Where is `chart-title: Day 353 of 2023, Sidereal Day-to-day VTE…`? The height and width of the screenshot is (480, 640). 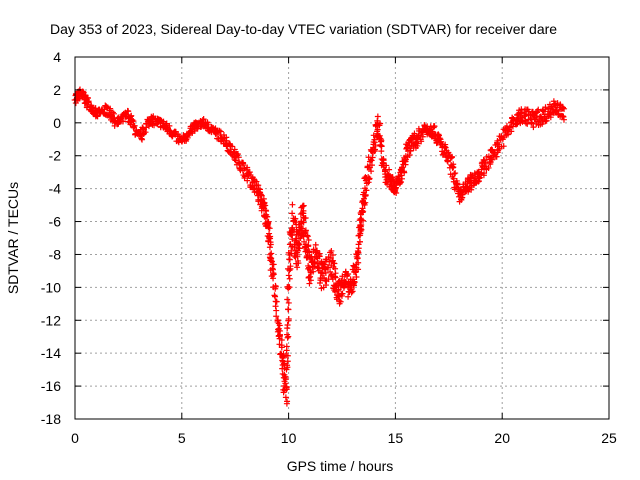 chart-title: Day 353 of 2023, Sidereal Day-to-day VTE… is located at coordinates (303, 29).